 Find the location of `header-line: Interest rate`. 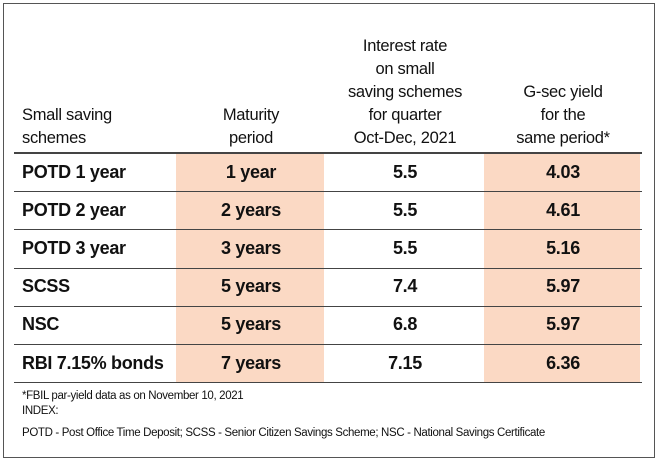

header-line: Interest rate is located at coordinates (405, 46).